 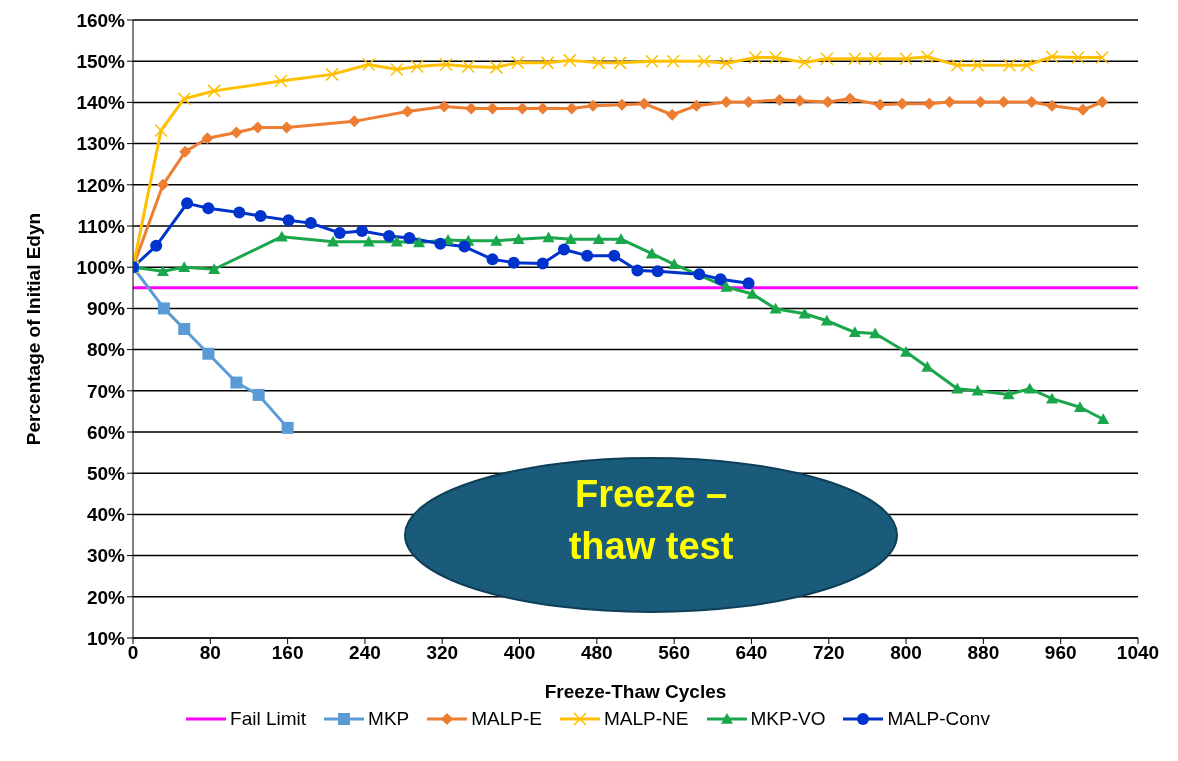 I want to click on y-tick-label: 70%, so click(x=106, y=391).